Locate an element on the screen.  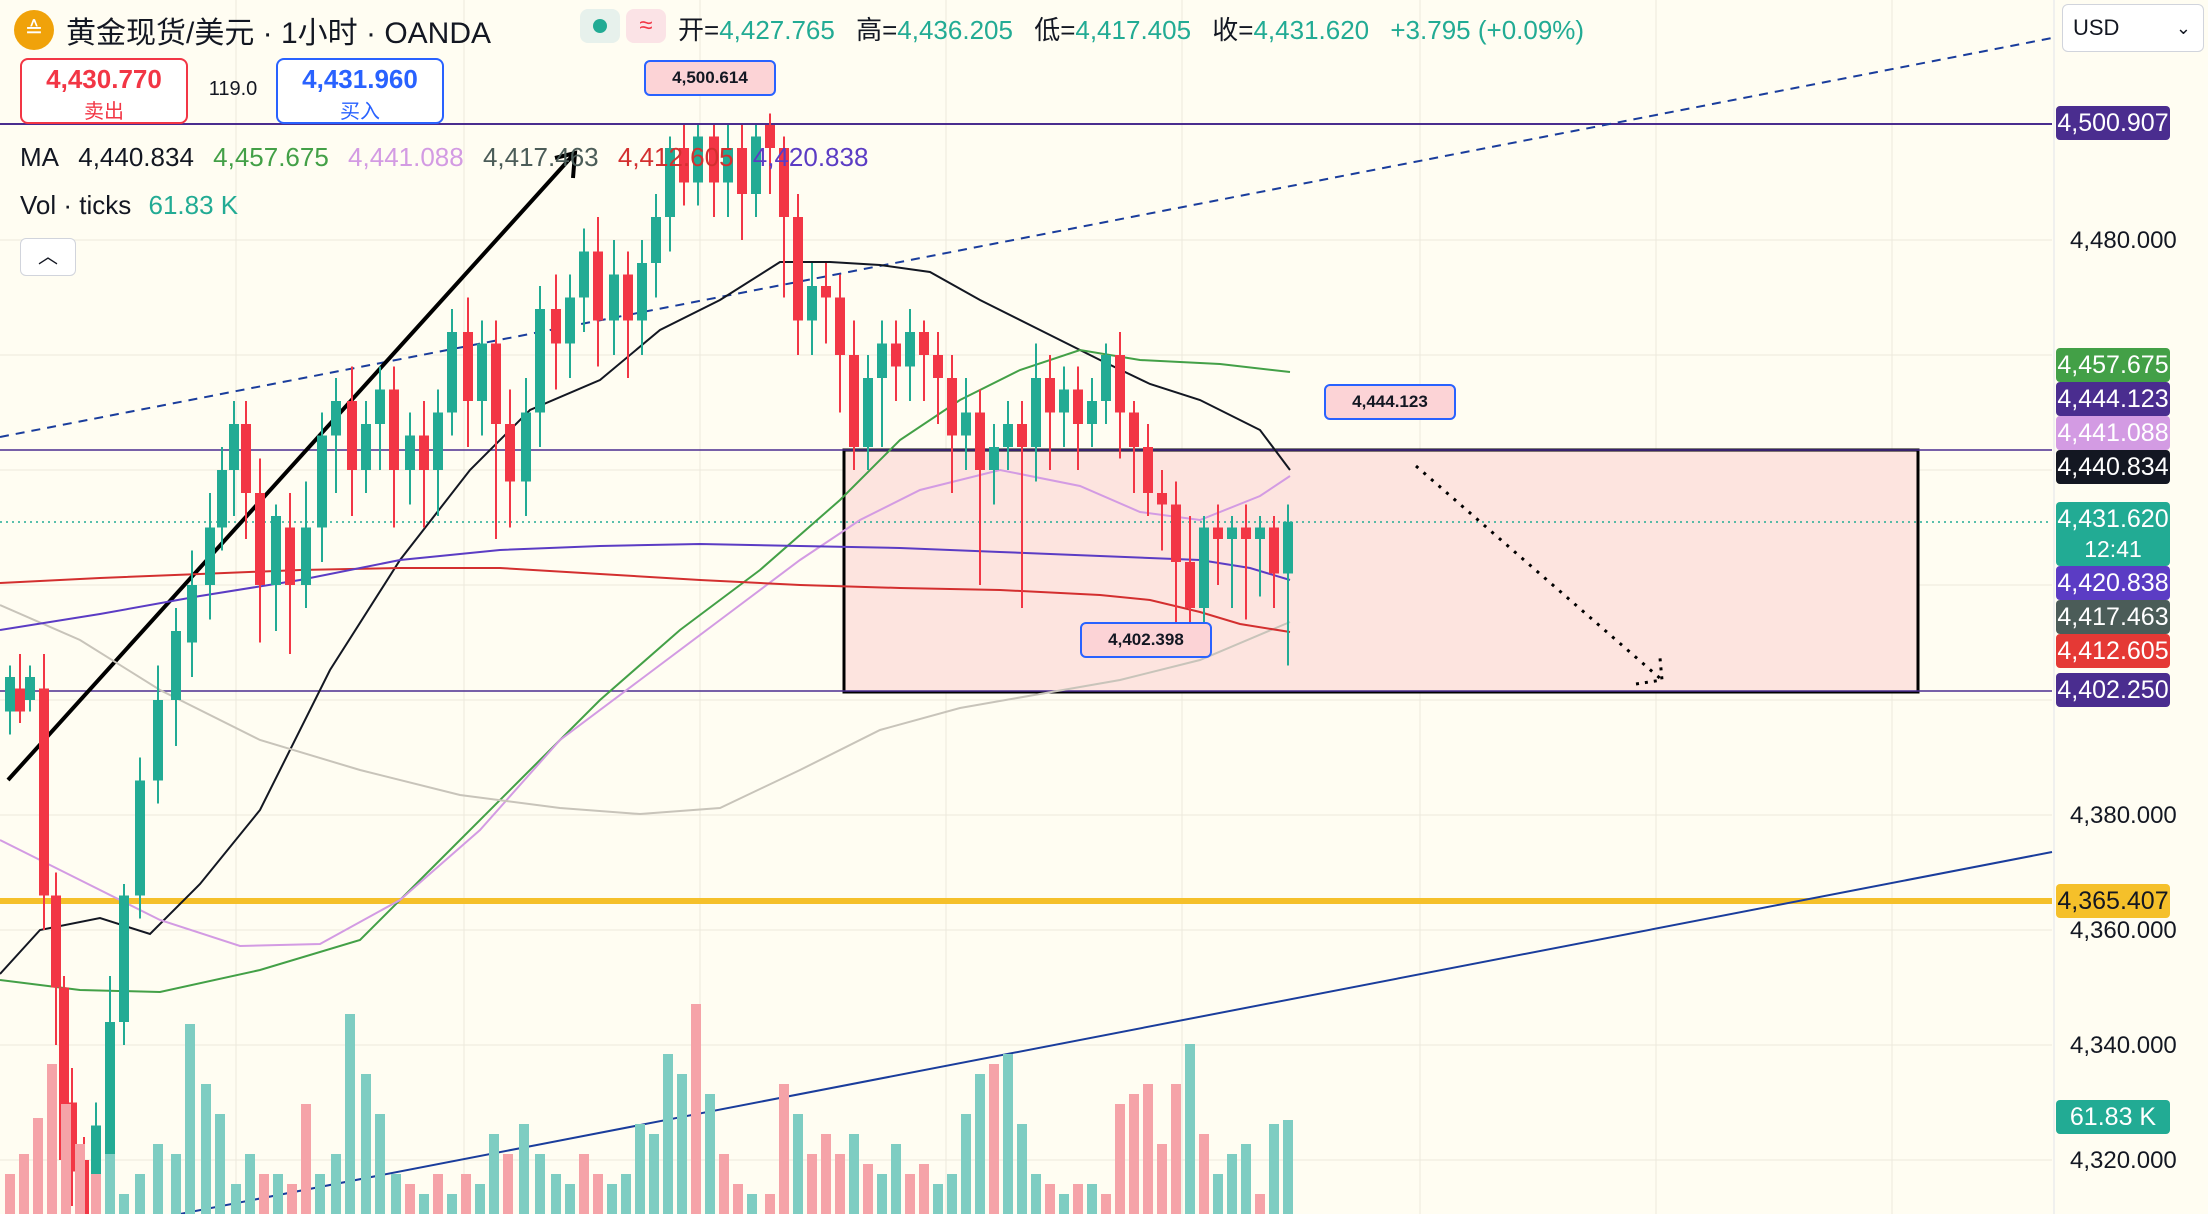
currency-select: USD ⌄ is located at coordinates (2133, 28).